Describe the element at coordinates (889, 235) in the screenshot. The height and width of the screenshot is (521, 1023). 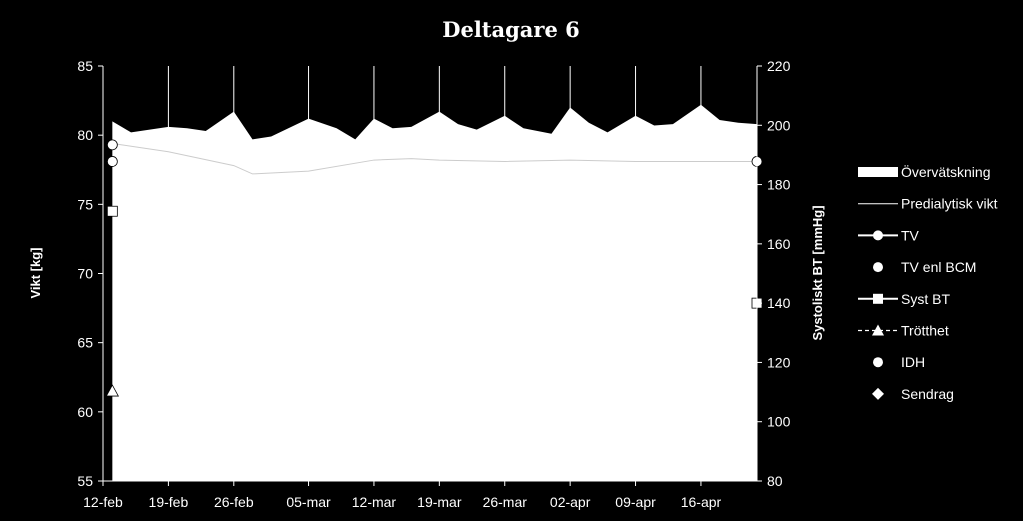
I see `legend-item-tv: TV` at that location.